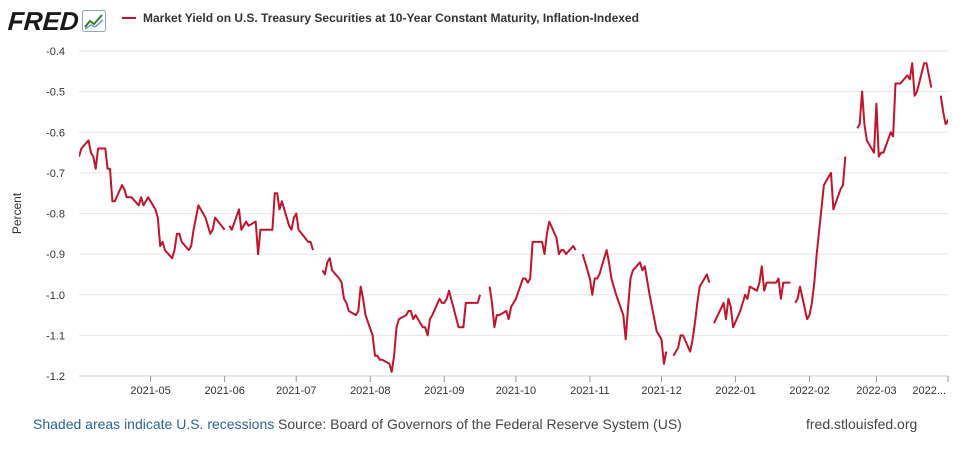  What do you see at coordinates (55, 255) in the screenshot?
I see `y-tick-label: -0.9` at bounding box center [55, 255].